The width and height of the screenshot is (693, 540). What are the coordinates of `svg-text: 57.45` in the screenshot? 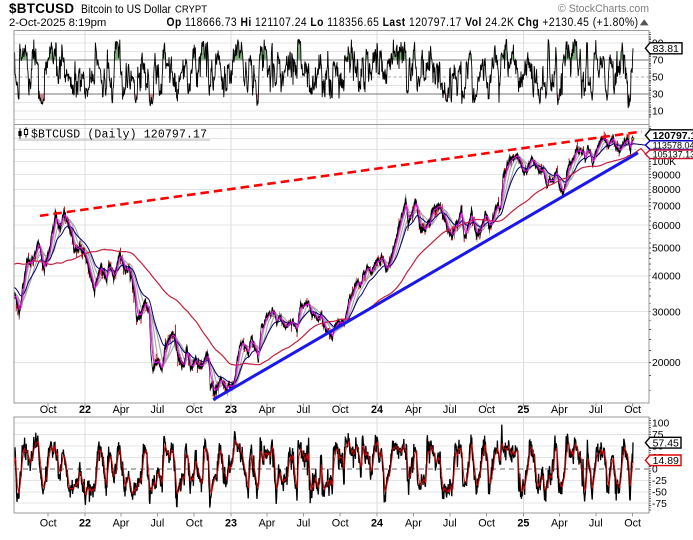 It's located at (666, 444).